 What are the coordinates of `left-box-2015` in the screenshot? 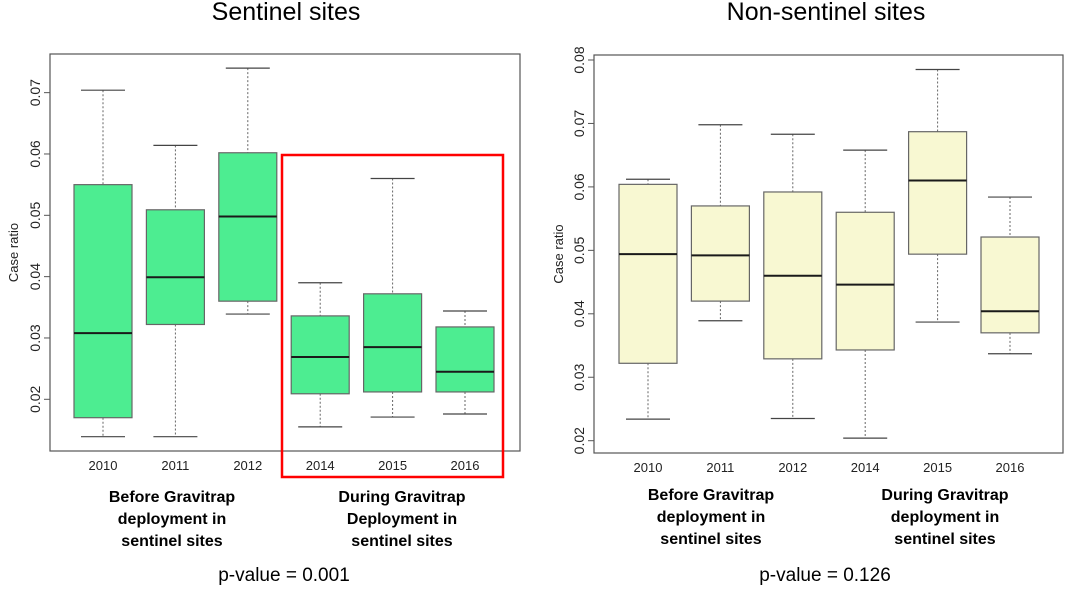 It's located at (393, 343).